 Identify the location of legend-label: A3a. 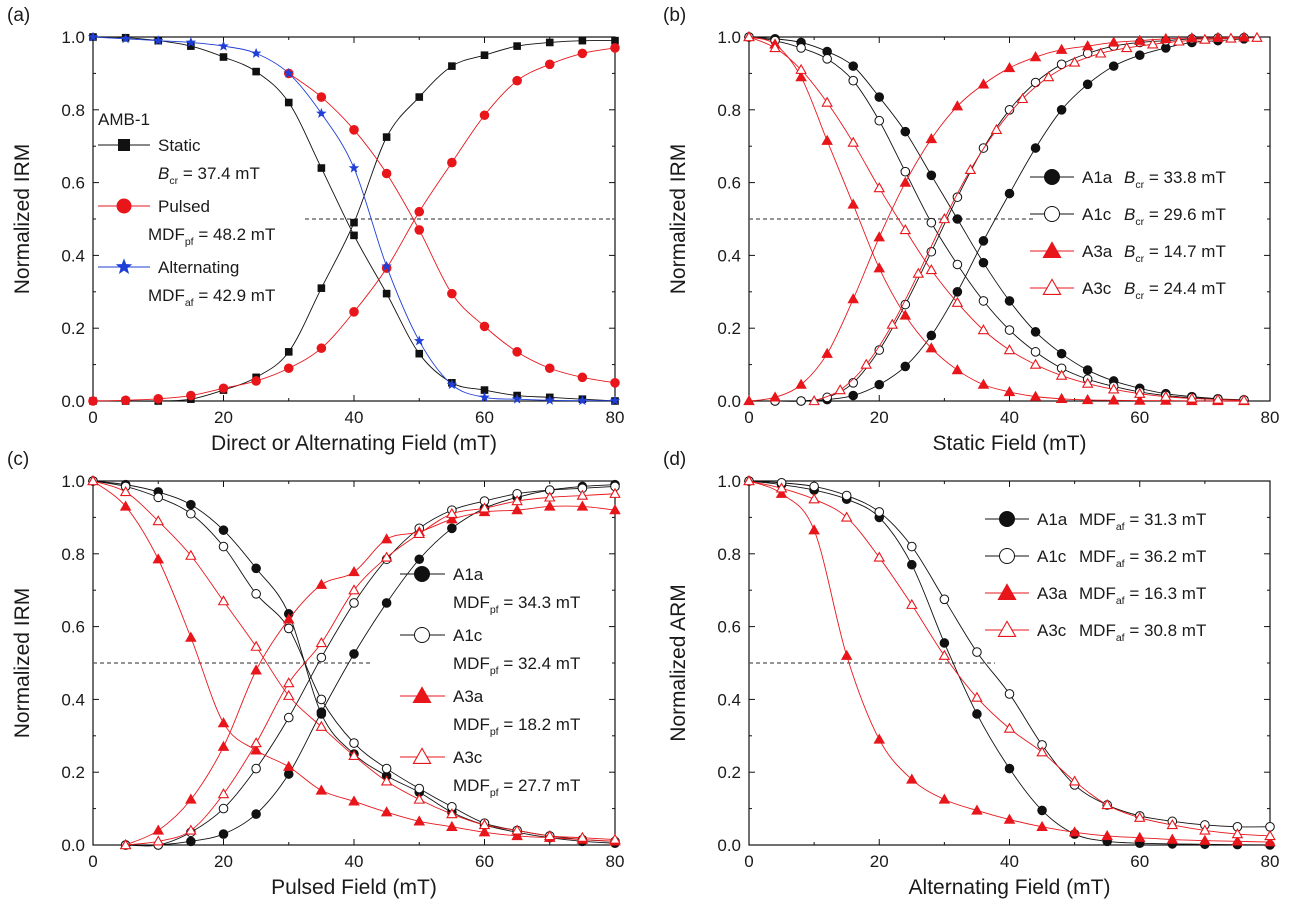
(1097, 251).